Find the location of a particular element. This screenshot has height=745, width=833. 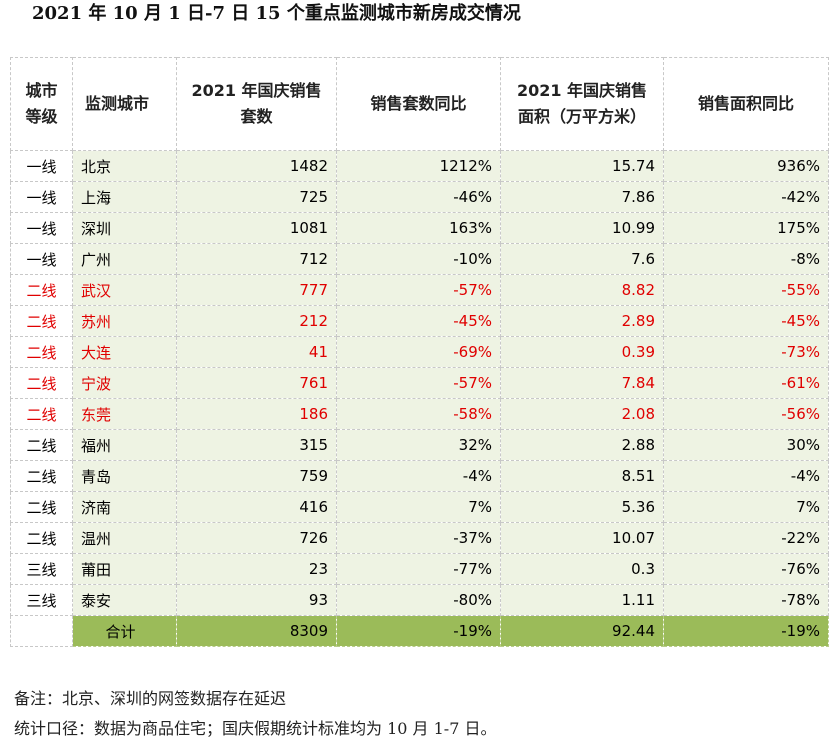

cell-city: 北京 is located at coordinates (124, 166).